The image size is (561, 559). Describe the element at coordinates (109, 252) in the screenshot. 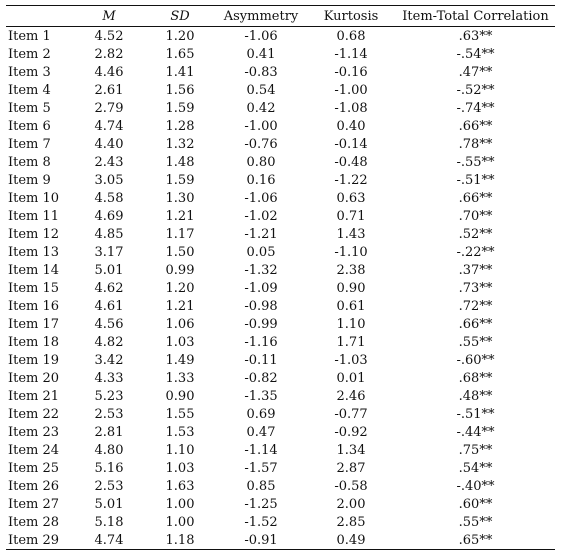

I see `mean-value: 3.17` at that location.